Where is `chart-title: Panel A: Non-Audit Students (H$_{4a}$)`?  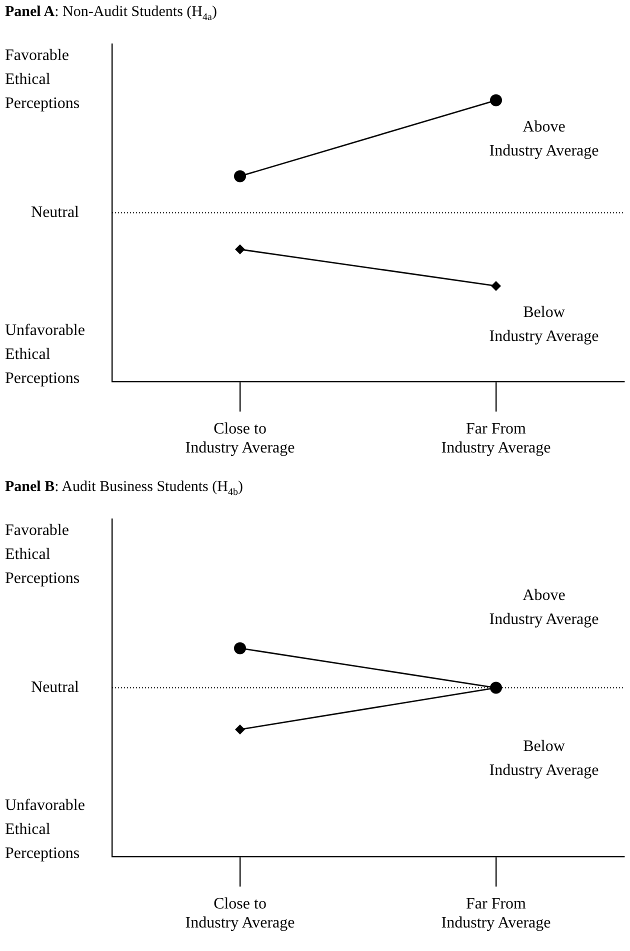 chart-title: Panel A: Non-Audit Students (H$_{4a}$) is located at coordinates (111, 13).